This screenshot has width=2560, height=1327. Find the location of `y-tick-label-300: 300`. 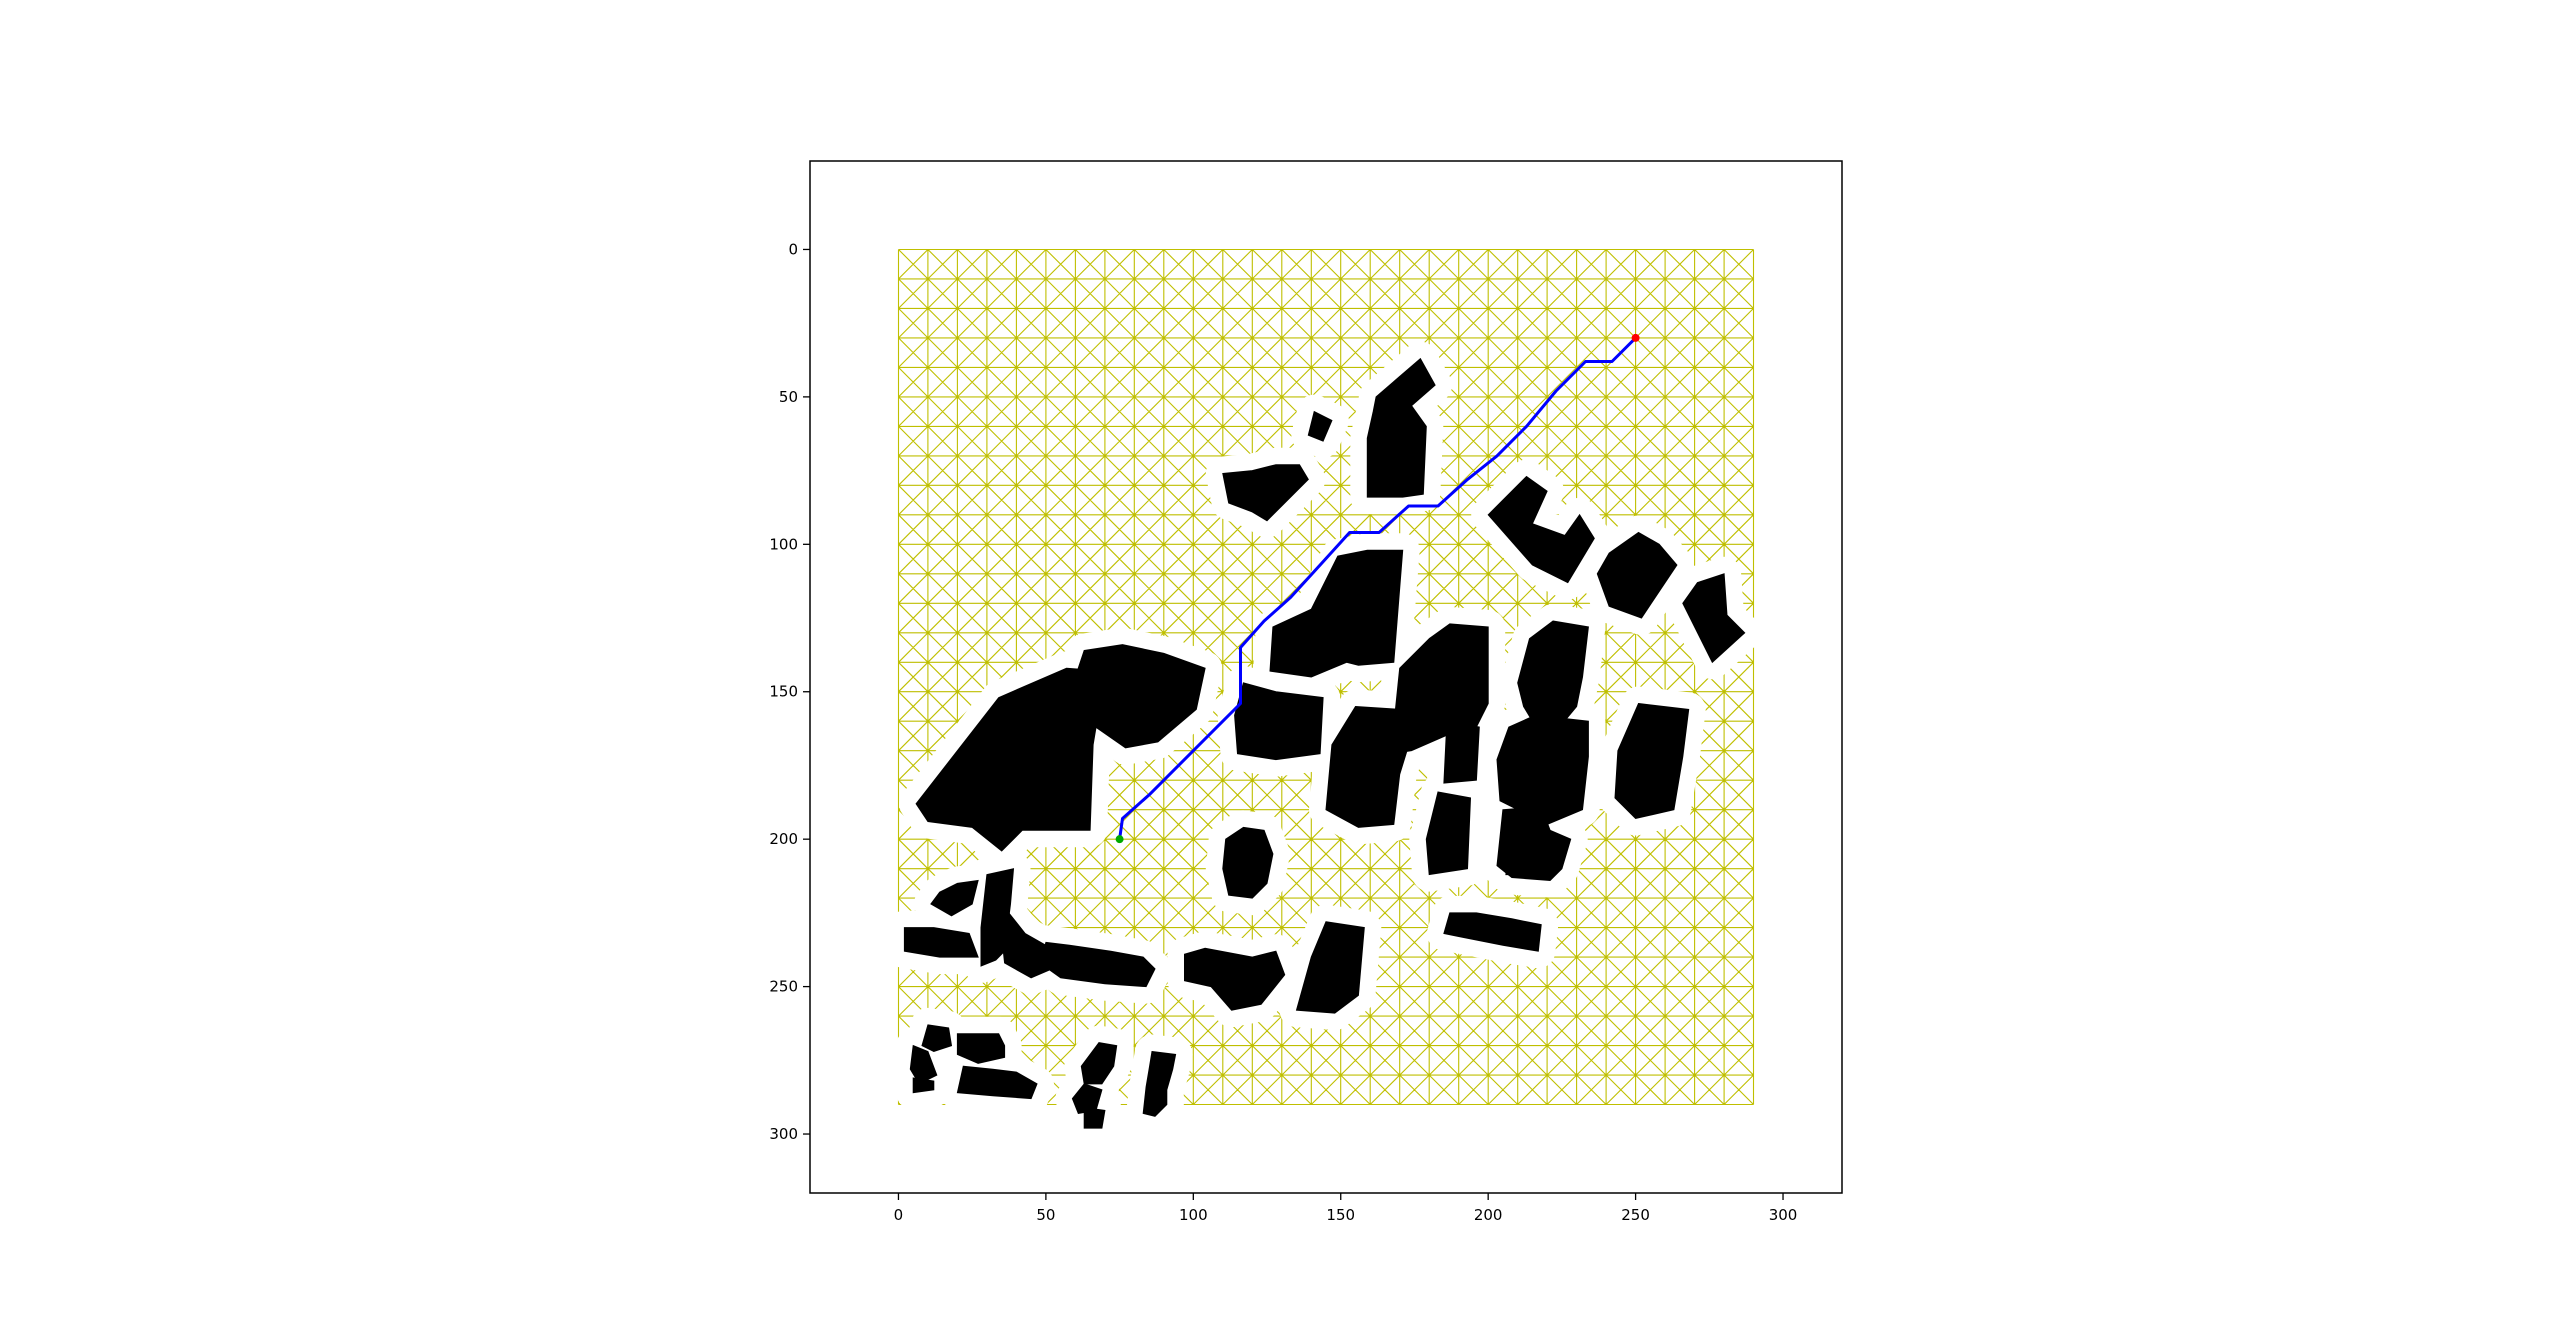

y-tick-label-300: 300 is located at coordinates (783, 1134).